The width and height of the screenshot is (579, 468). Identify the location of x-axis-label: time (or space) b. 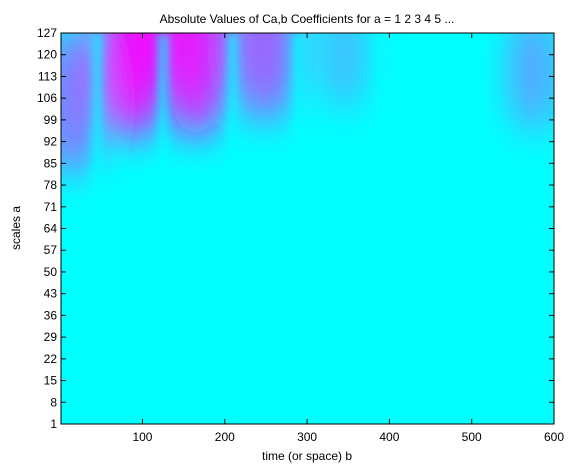
(307, 456).